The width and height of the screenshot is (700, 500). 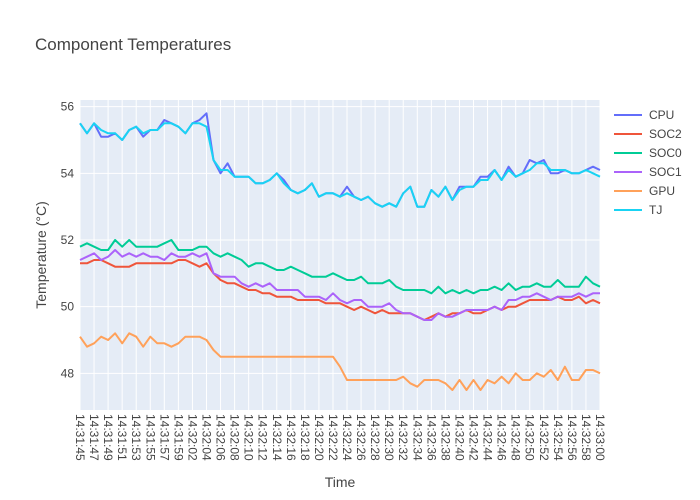 I want to click on x-tick-label: 14:32:46, so click(x=502, y=437).